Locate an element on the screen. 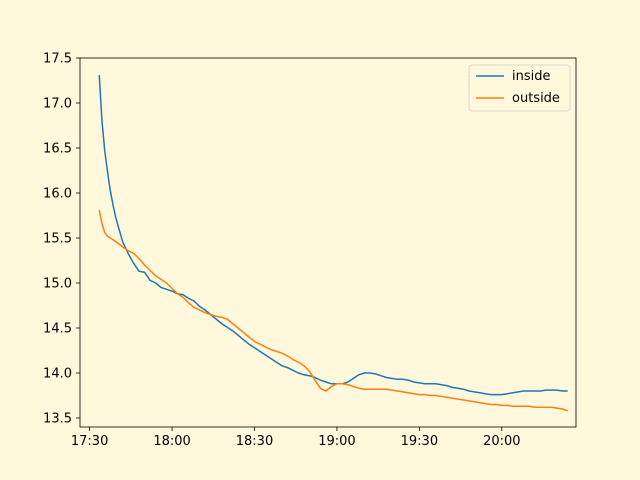 The height and width of the screenshot is (480, 640). legend-label-outside: outside is located at coordinates (536, 98).